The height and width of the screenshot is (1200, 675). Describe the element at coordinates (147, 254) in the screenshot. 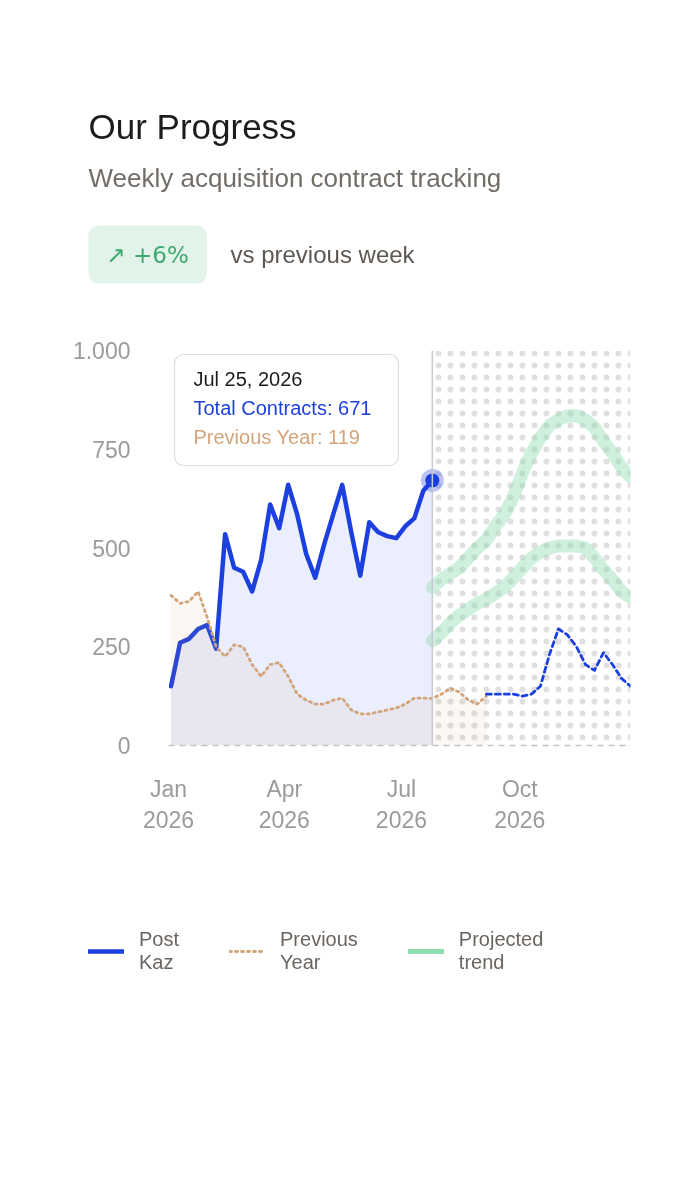

I see `text: ↗ +6%` at that location.